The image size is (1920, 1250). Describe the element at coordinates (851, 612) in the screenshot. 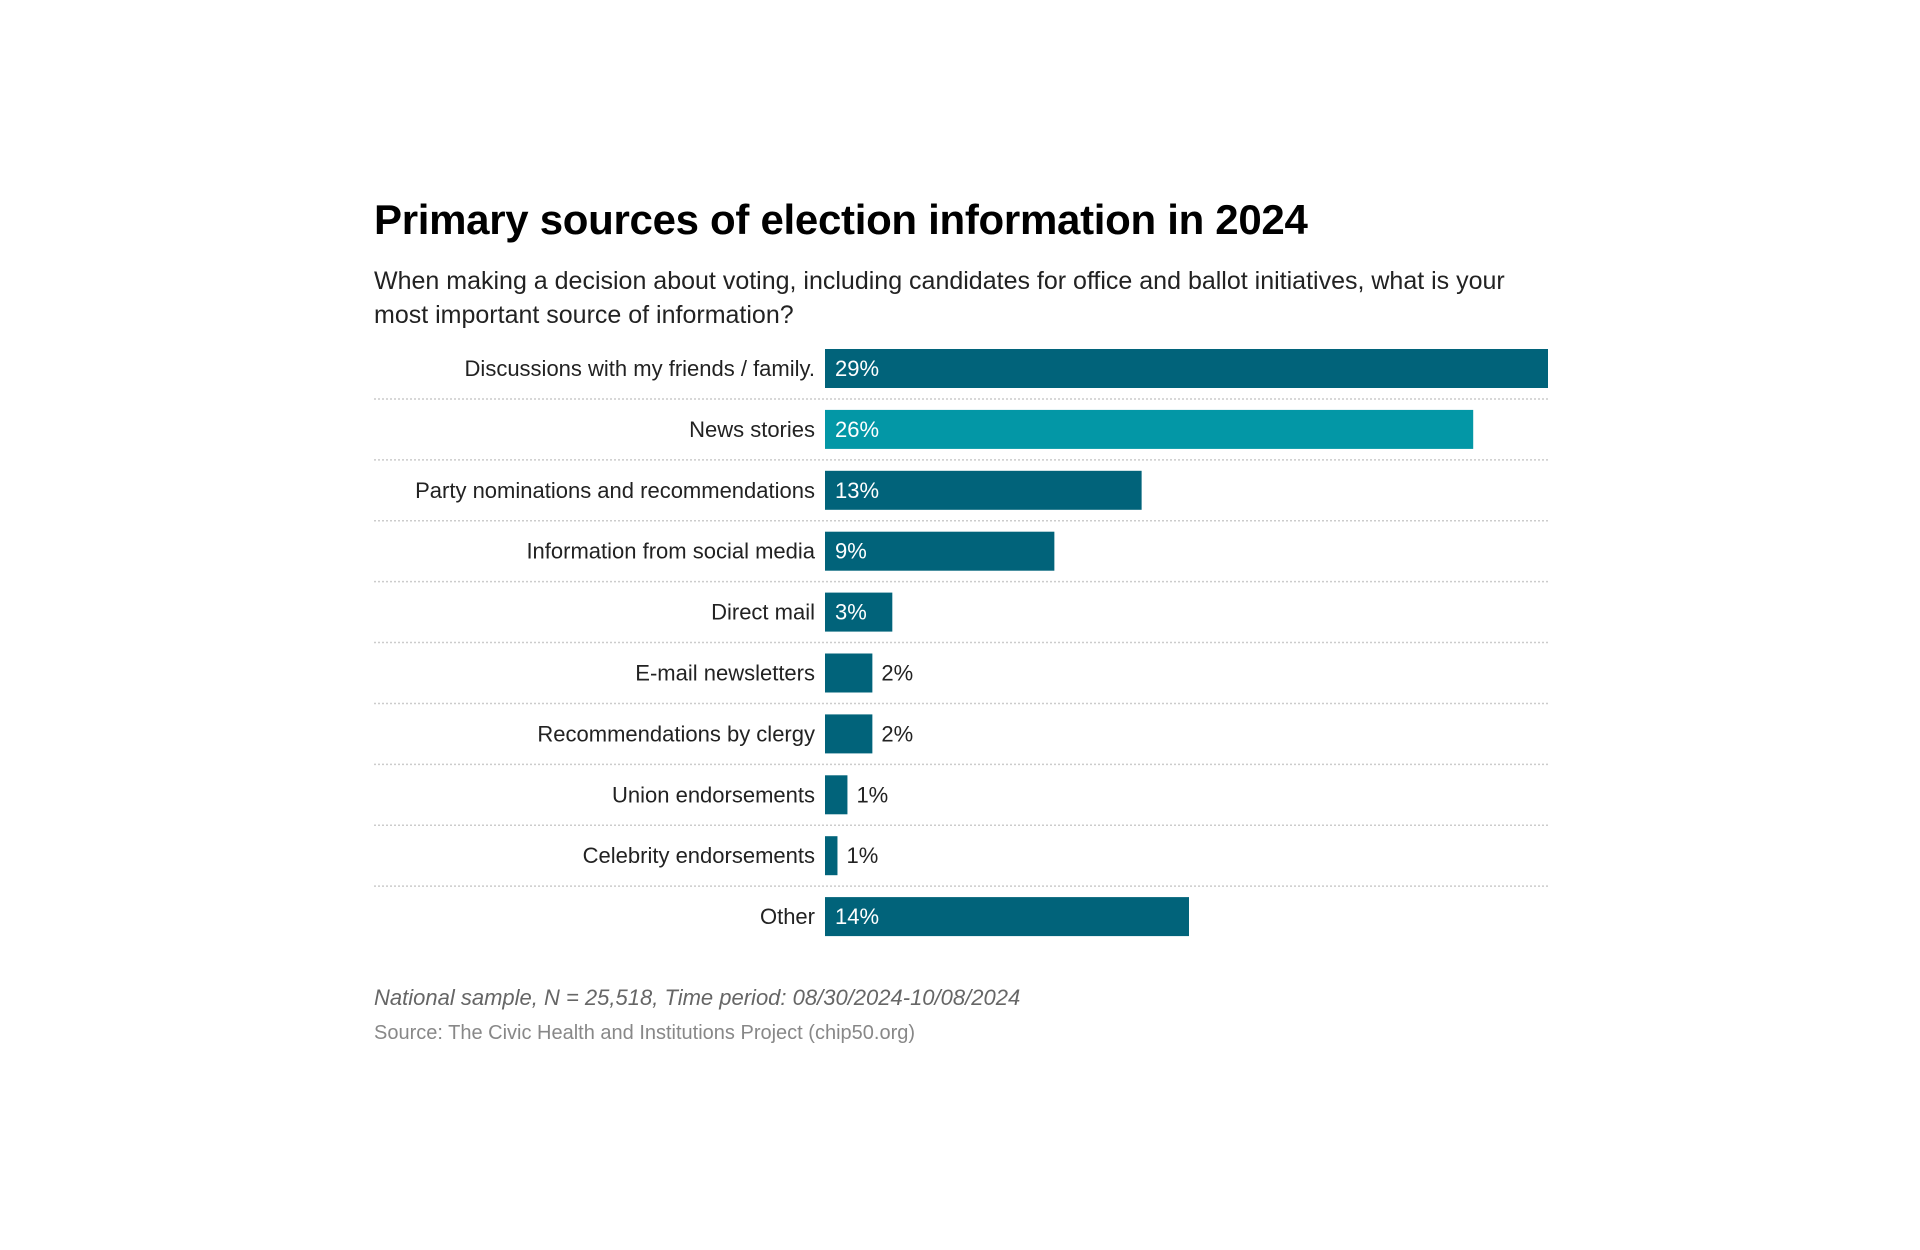

I see `data-label: 3%` at that location.